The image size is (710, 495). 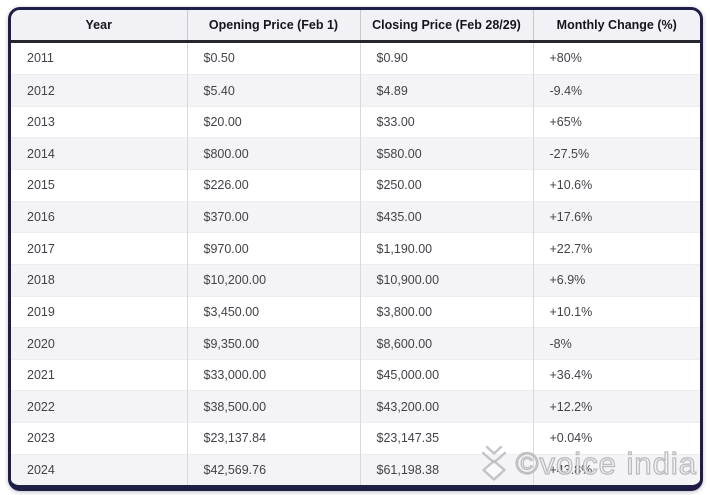 I want to click on cell-closing-price: $580.00, so click(x=446, y=153).